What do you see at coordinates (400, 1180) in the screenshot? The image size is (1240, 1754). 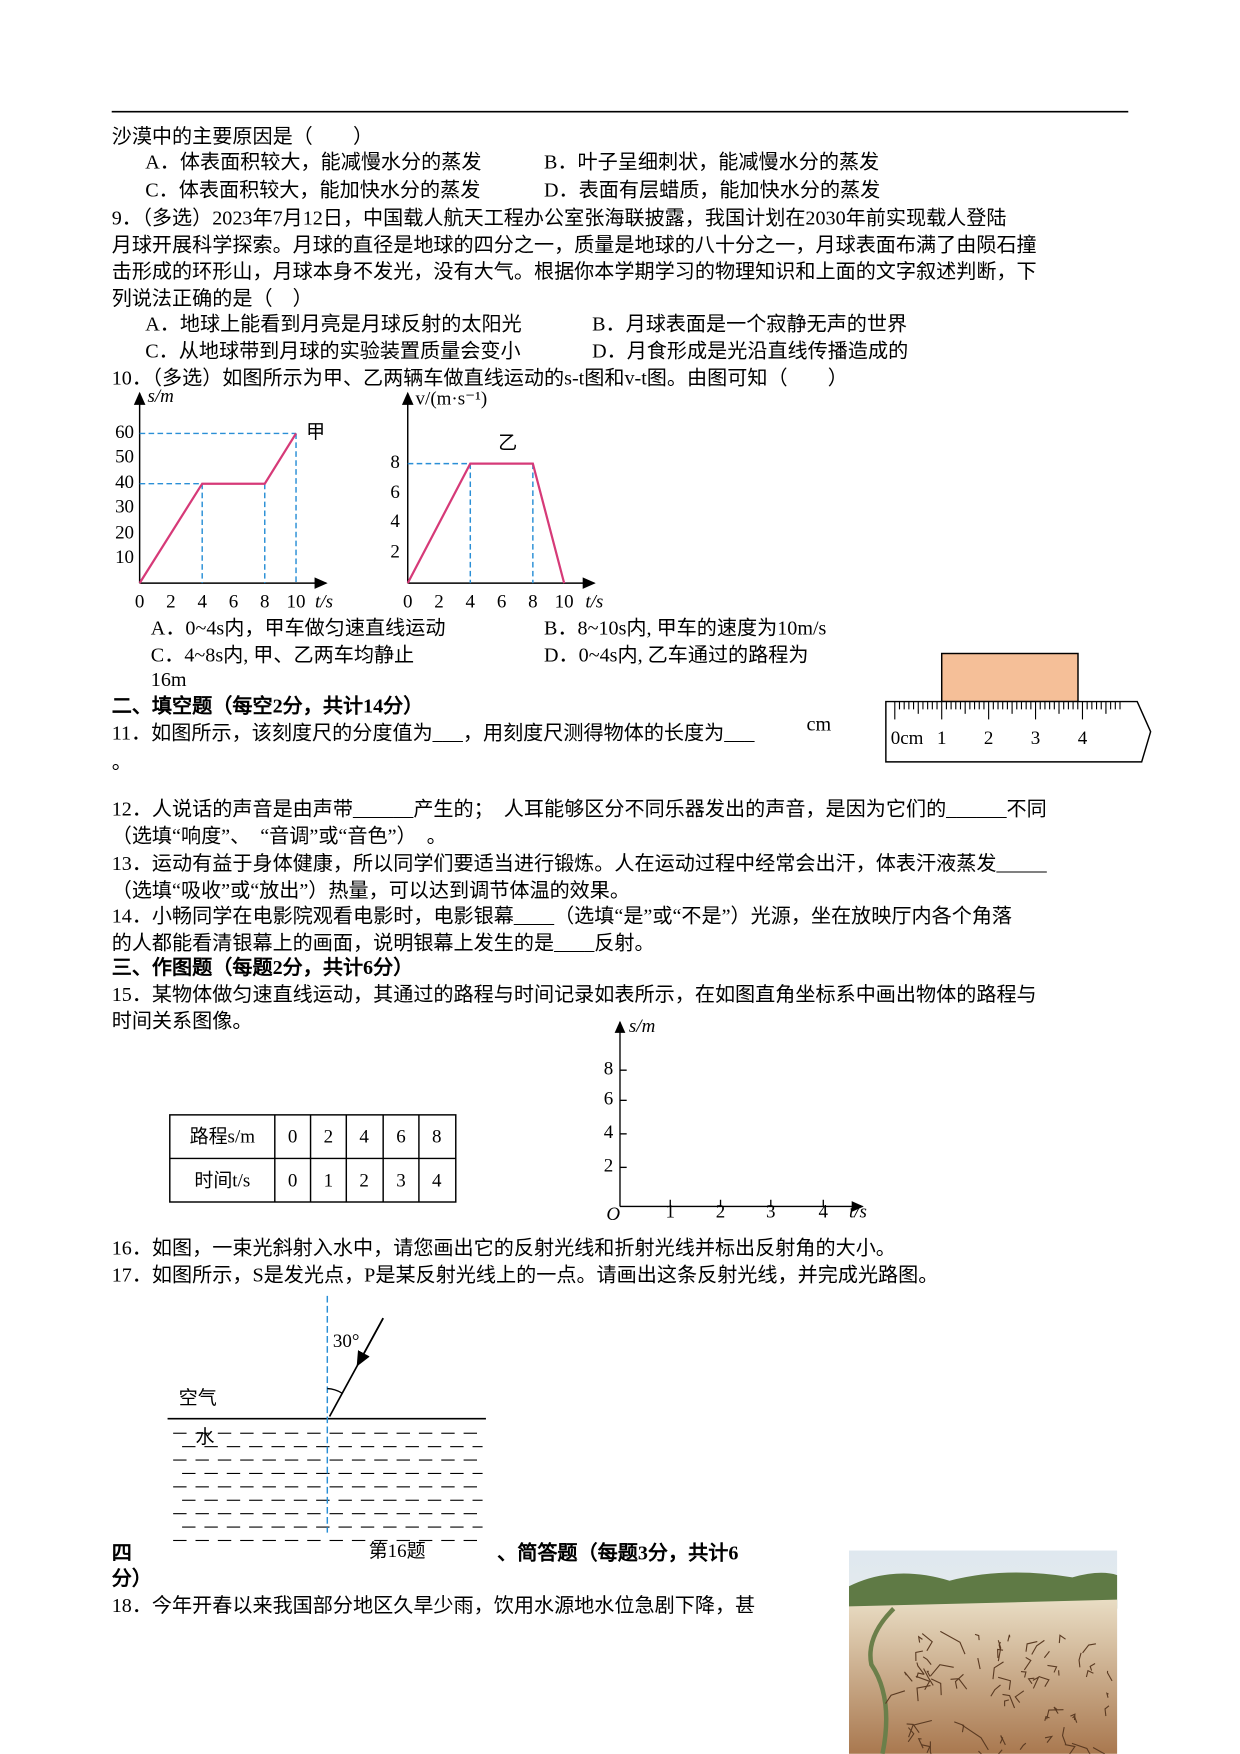 I see `table-cell: 3` at bounding box center [400, 1180].